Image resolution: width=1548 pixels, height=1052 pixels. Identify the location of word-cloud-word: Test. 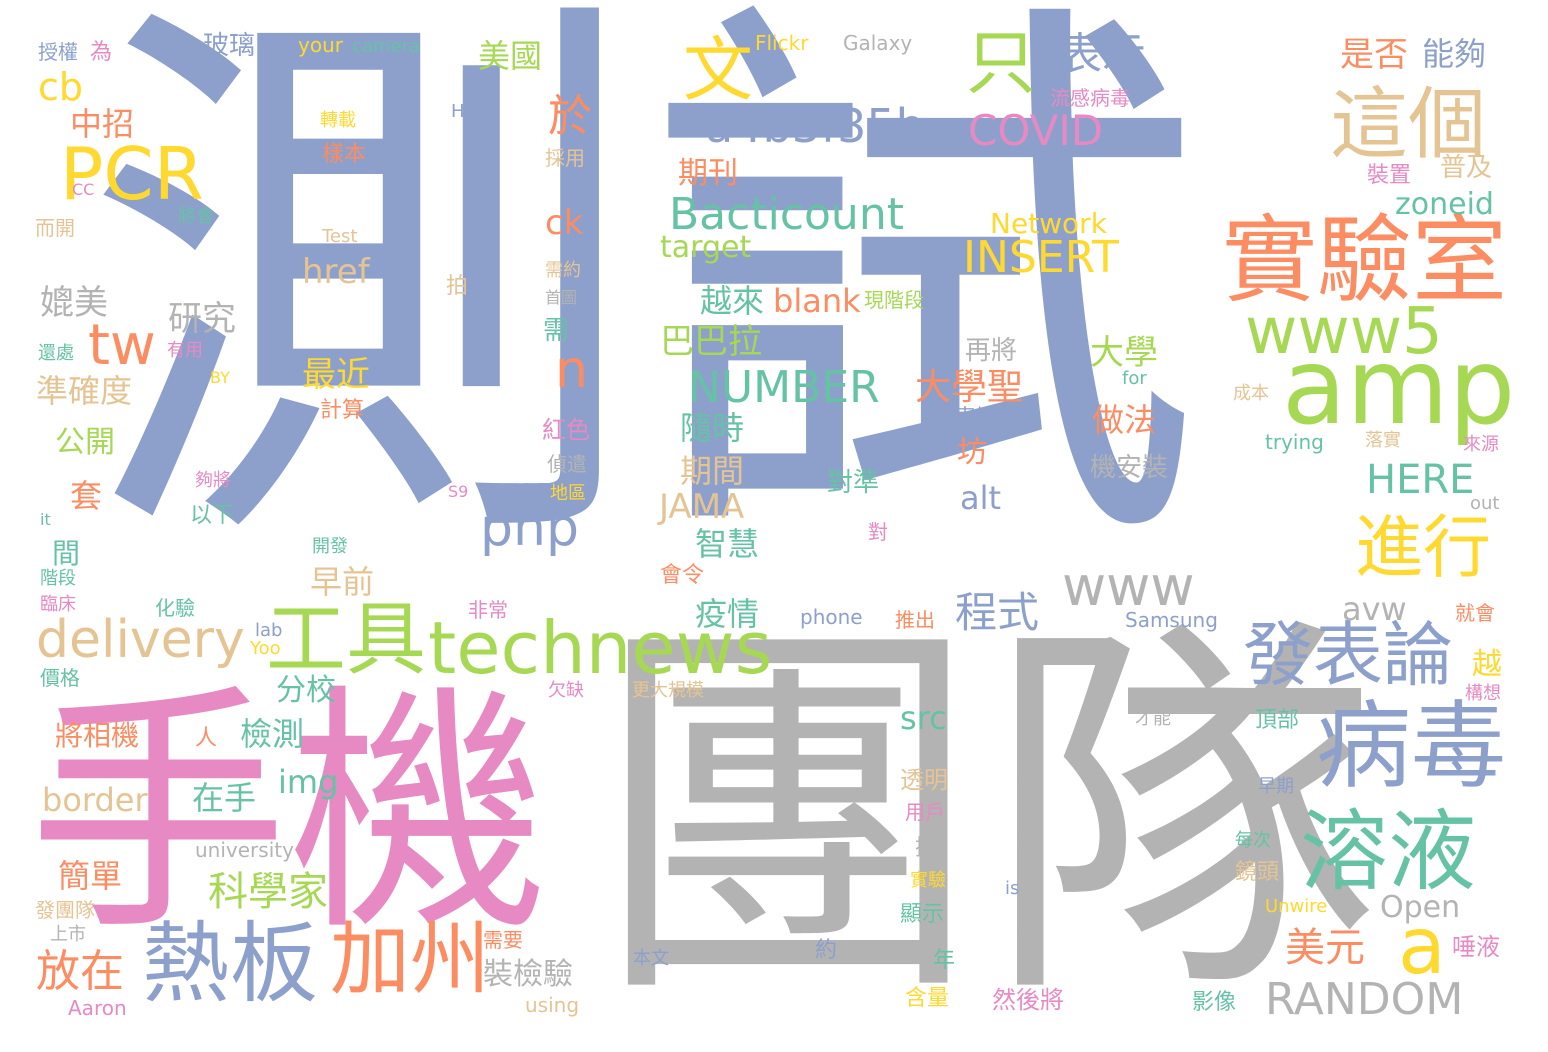
(340, 236).